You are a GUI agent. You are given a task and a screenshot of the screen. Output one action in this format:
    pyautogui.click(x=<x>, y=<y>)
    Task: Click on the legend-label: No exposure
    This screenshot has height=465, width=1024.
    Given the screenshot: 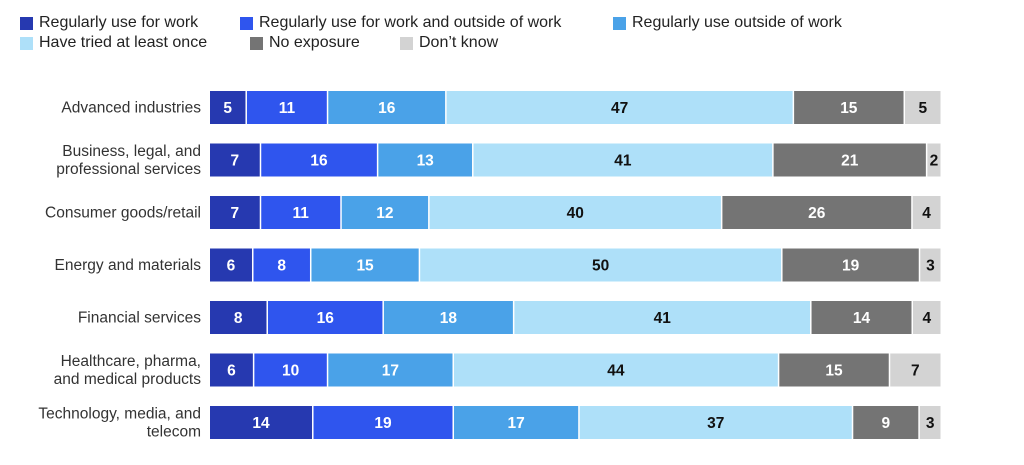 What is the action you would take?
    pyautogui.click(x=314, y=42)
    